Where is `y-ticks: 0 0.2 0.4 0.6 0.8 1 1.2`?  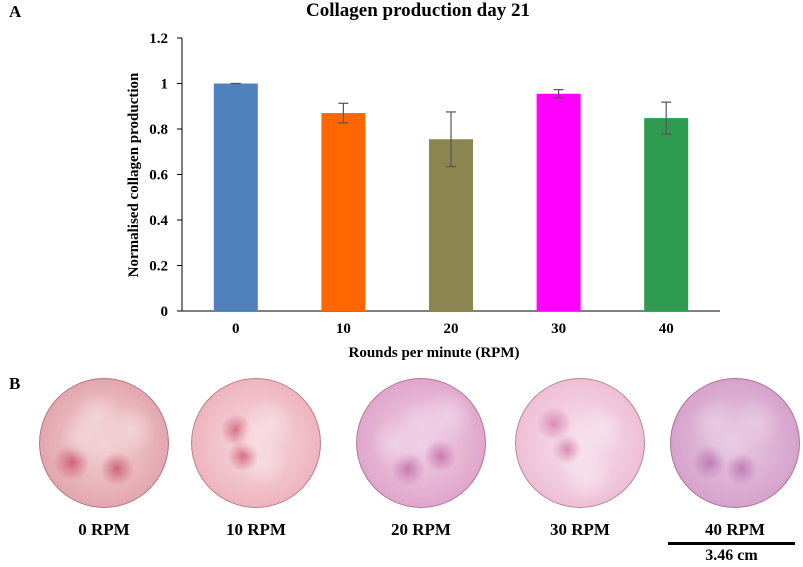 y-ticks: 0 0.2 0.4 0.6 0.8 1 1.2 is located at coordinates (165, 175).